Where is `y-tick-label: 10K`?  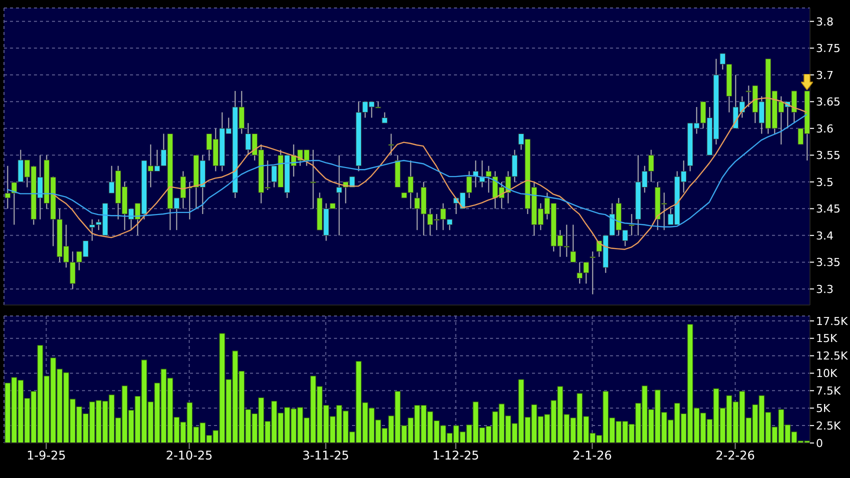 y-tick-label: 10K is located at coordinates (827, 373).